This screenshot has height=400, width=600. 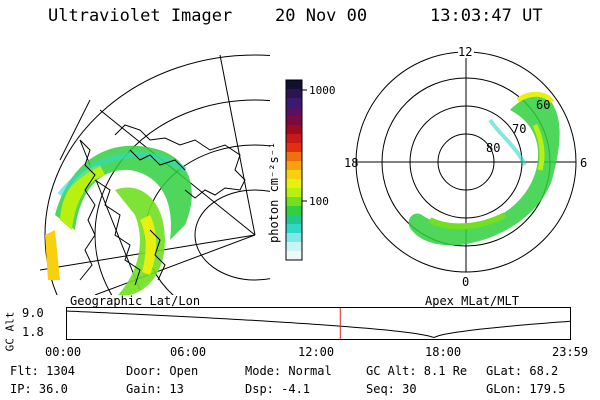 What do you see at coordinates (484, 168) in the screenshot?
I see `aurora-oval-right` at bounding box center [484, 168].